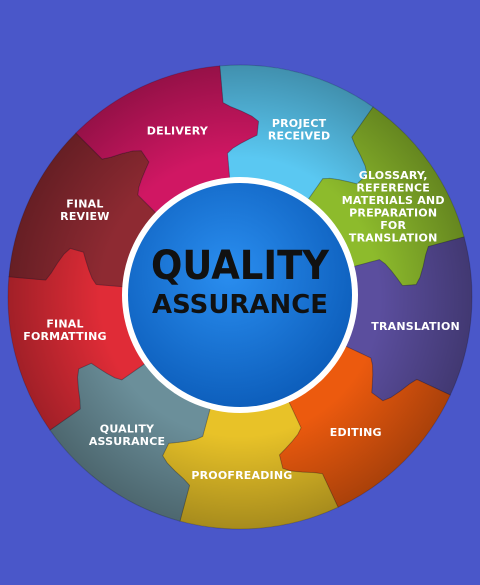 This screenshot has width=480, height=585. I want to click on segment-label-project-received: PROJECT RECEIVED, so click(299, 129).